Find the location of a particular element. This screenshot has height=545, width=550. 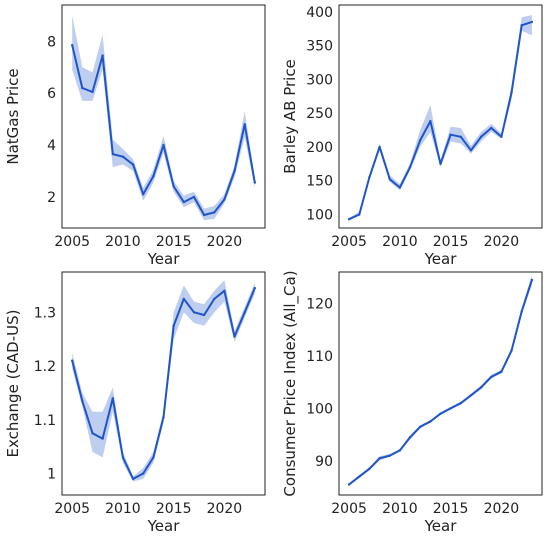

y-axis-title: NatGas Price is located at coordinates (13, 116).